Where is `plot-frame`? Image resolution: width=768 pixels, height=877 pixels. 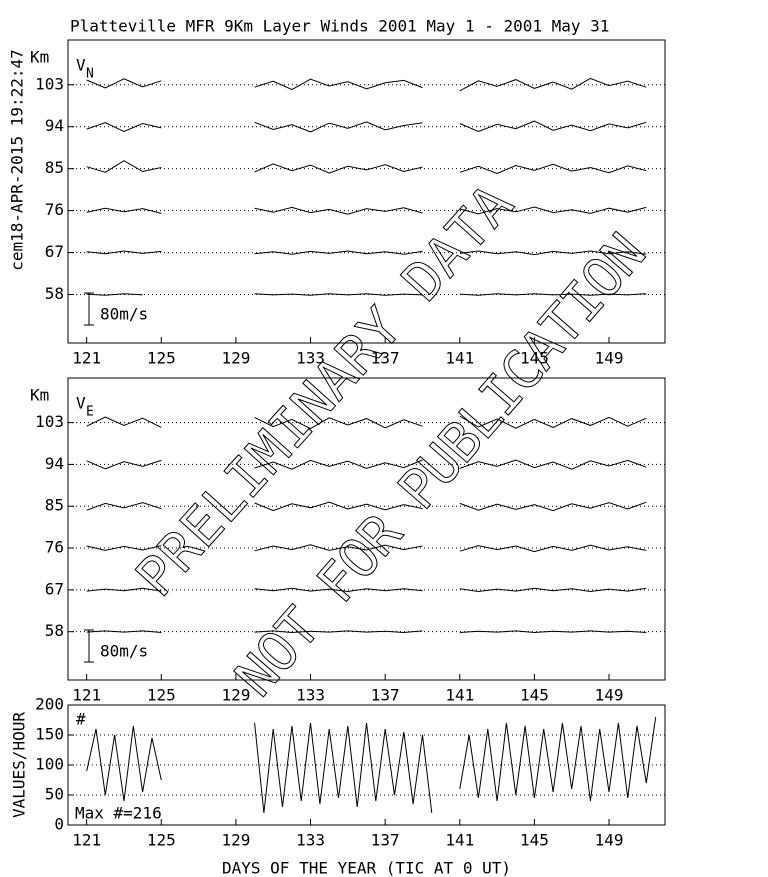
plot-frame is located at coordinates (366, 765).